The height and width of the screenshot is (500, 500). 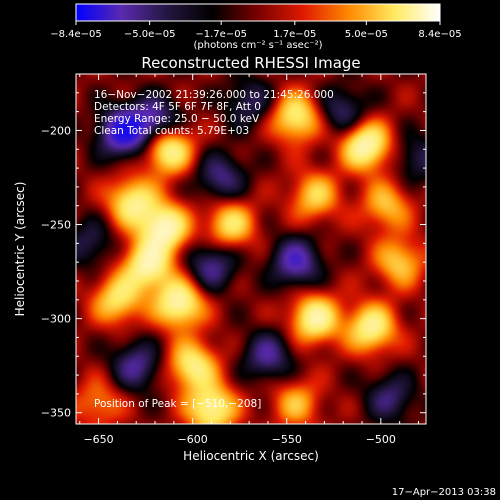 What do you see at coordinates (444, 492) in the screenshot?
I see `footer-timestamp: 17−Apr−2013 03:38` at bounding box center [444, 492].